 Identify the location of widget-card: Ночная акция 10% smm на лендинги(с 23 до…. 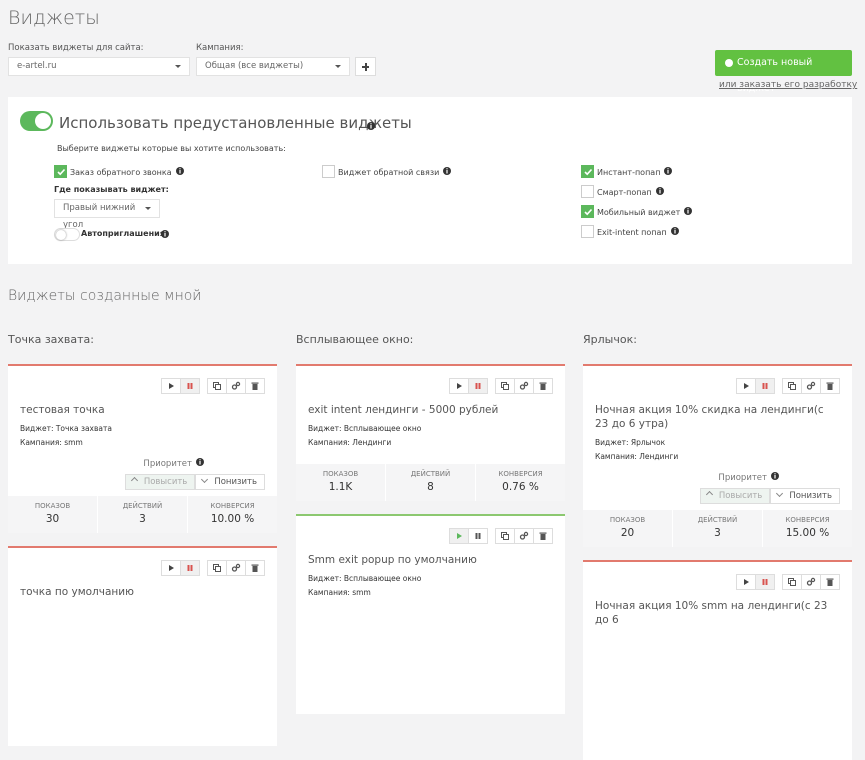
(717, 660).